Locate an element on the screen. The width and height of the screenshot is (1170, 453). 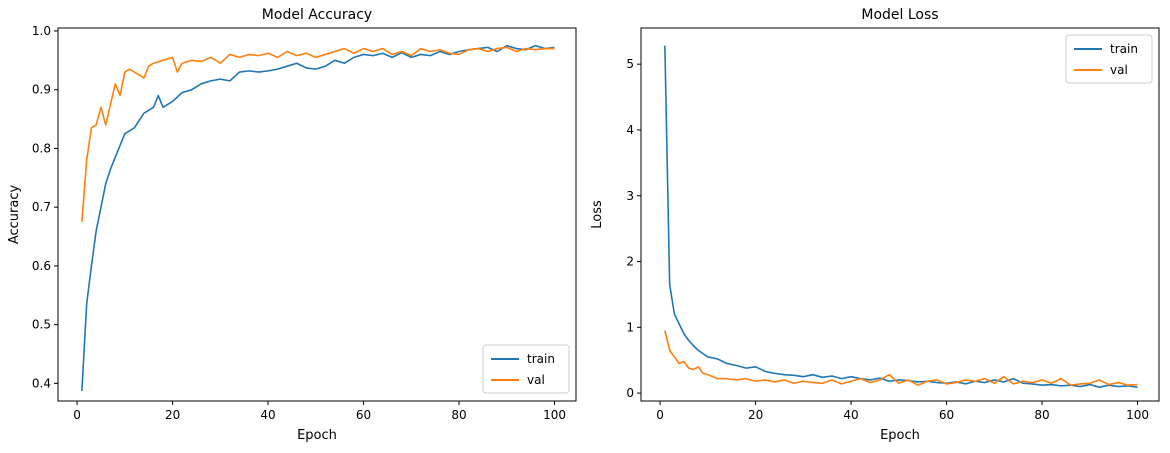
y-tick-label: 0.5 is located at coordinates (41, 325).